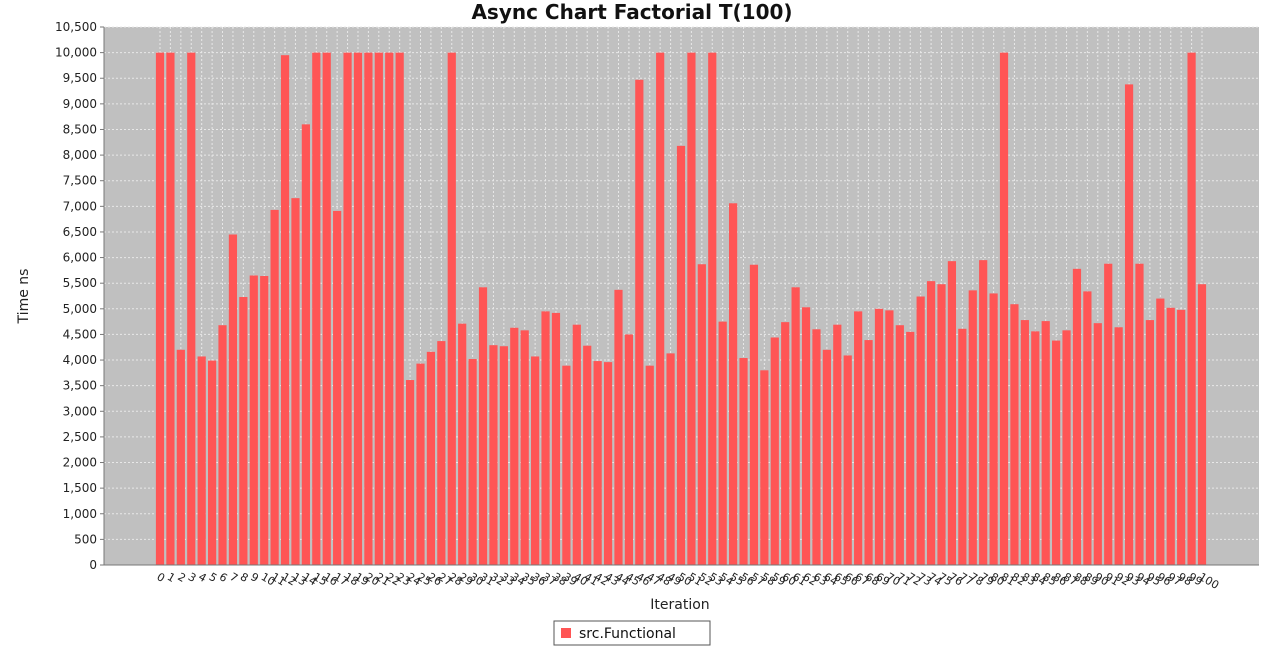 This screenshot has height=646, width=1271. I want to click on x-tick-label: 64, so click(830, 579).